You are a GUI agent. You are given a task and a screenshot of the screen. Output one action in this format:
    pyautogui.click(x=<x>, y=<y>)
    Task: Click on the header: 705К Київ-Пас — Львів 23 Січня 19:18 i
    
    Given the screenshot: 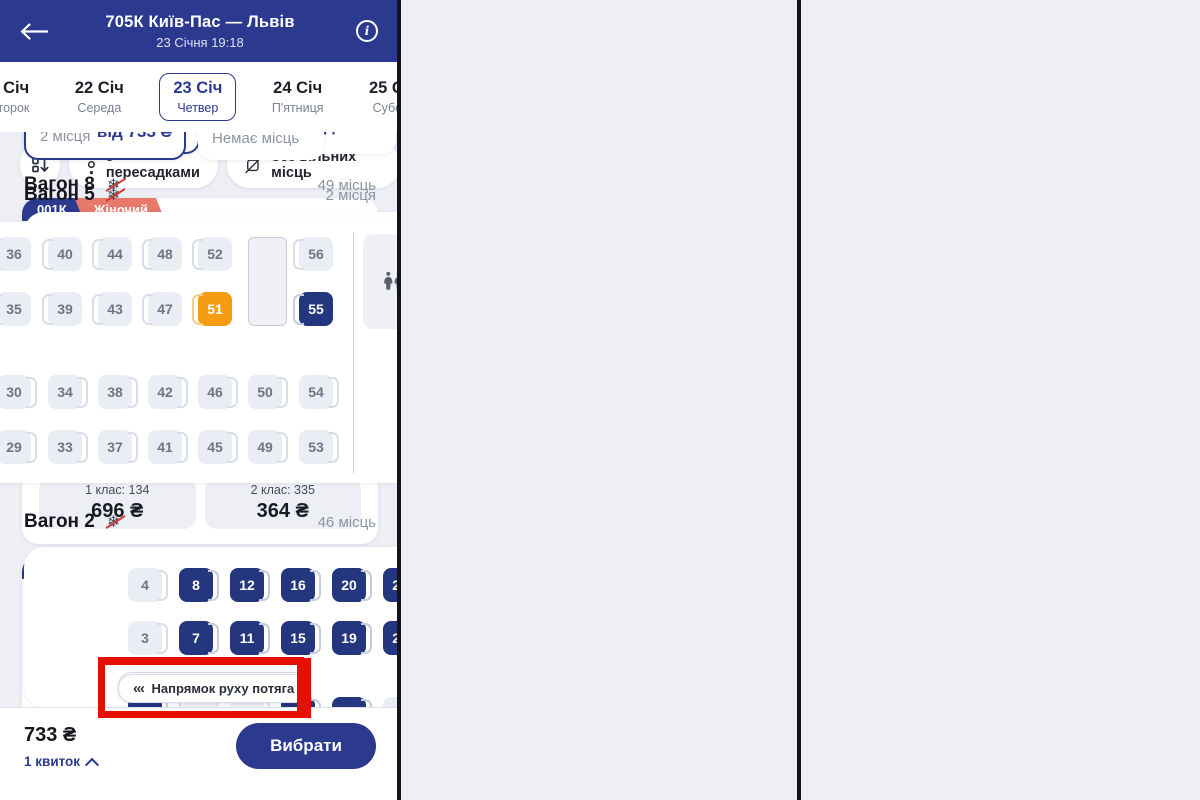 What is the action you would take?
    pyautogui.click(x=200, y=31)
    